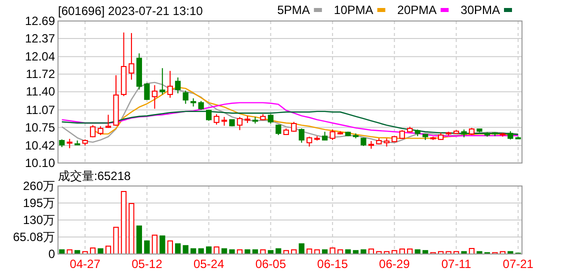 This screenshot has width=578, height=276. I want to click on x-tick-label: 06-05, so click(270, 264).